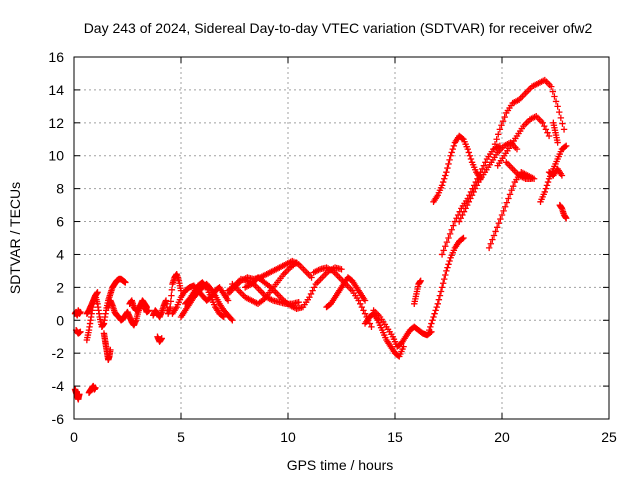  What do you see at coordinates (15, 238) in the screenshot?
I see `y-axis-label: SDTVAR / TECUs` at bounding box center [15, 238].